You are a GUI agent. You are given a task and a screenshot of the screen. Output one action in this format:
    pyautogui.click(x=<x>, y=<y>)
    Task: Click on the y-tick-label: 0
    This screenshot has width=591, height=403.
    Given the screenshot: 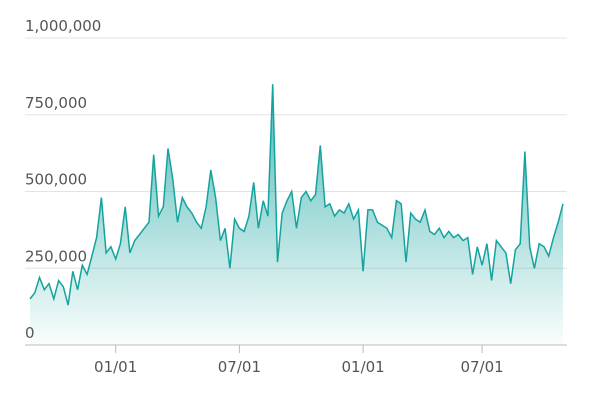 What is the action you would take?
    pyautogui.click(x=30, y=333)
    